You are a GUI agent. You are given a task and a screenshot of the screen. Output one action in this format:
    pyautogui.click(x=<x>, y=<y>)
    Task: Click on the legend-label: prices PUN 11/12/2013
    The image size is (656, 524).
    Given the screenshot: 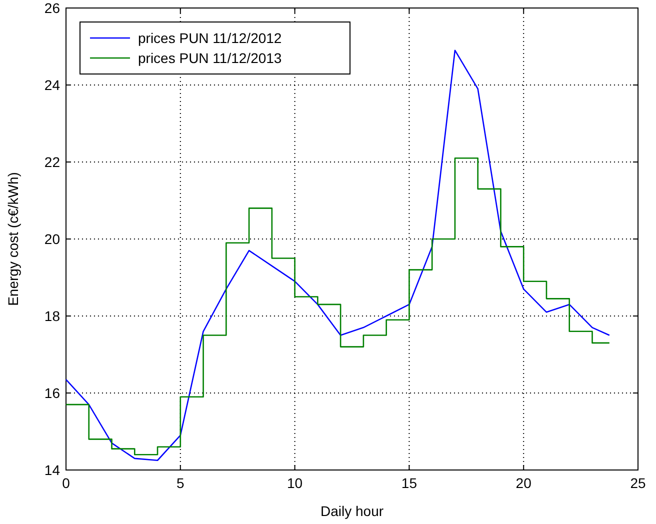 What is the action you would take?
    pyautogui.click(x=210, y=58)
    